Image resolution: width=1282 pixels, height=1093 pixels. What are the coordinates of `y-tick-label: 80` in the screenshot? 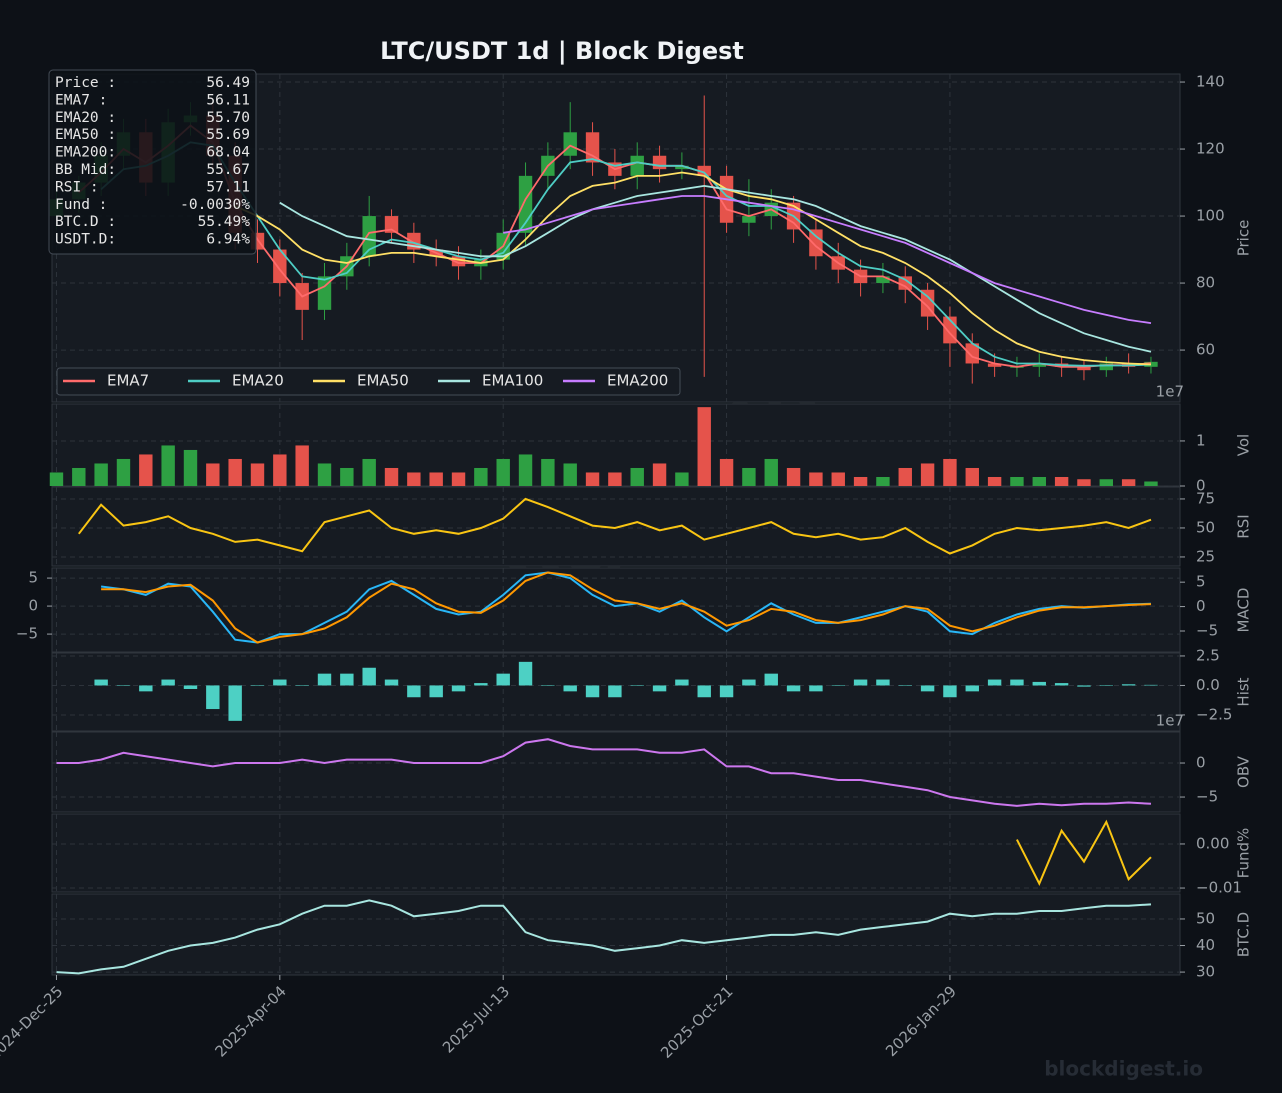 It's located at (1205, 283).